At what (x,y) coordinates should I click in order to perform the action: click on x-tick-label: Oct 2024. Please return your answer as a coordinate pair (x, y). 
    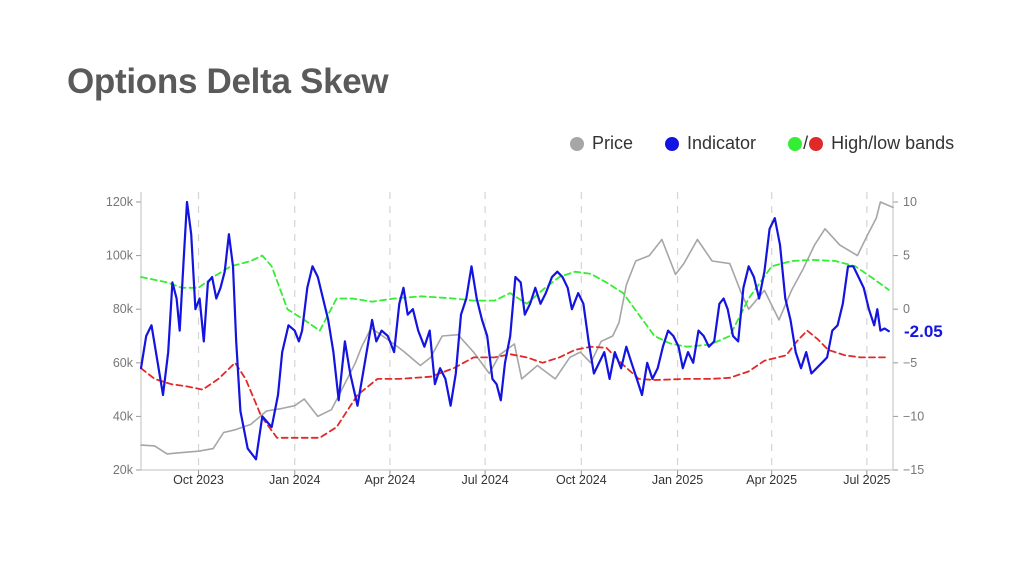
    Looking at the image, I should click on (581, 480).